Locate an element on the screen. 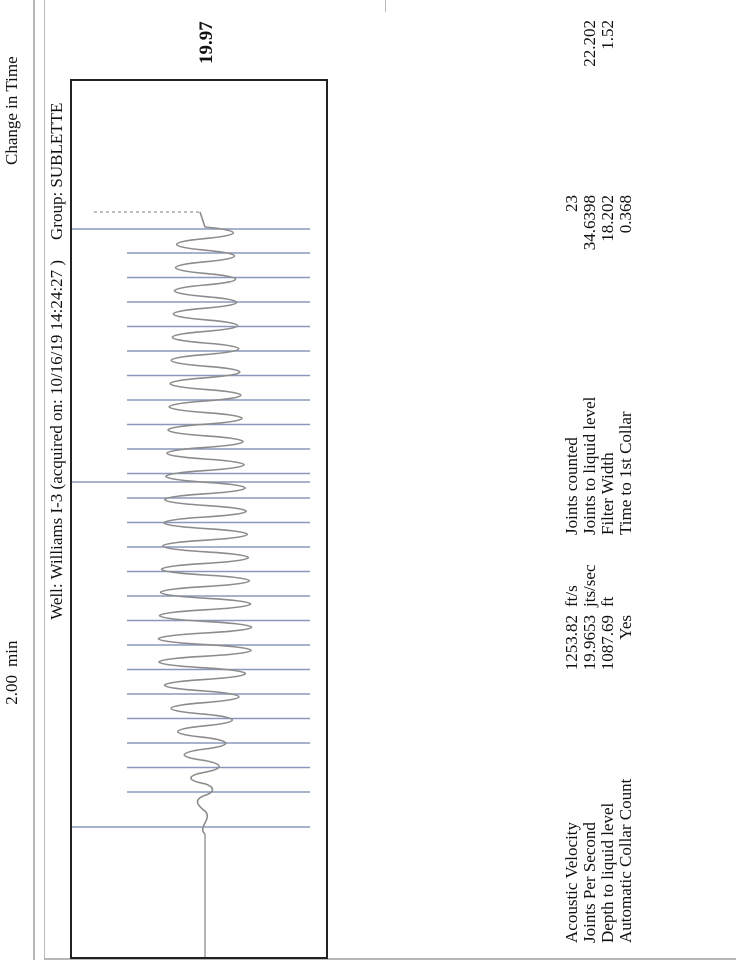  stat-label-automatic-collar-count: Automatic Collar Count is located at coordinates (626, 861).